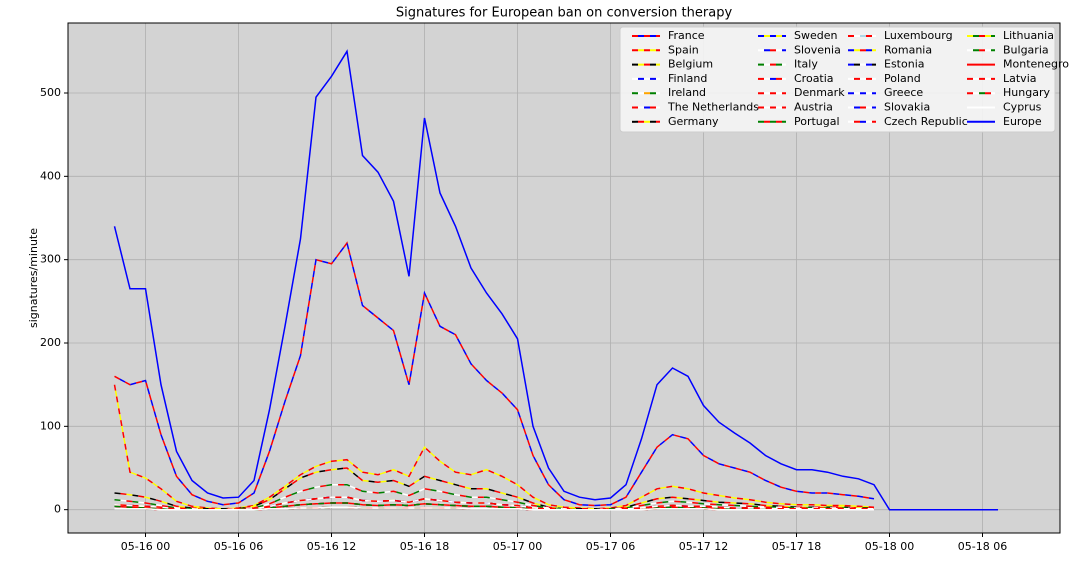 The image size is (1080, 565). I want to click on x-tick-label: 05-16 00, so click(145, 546).